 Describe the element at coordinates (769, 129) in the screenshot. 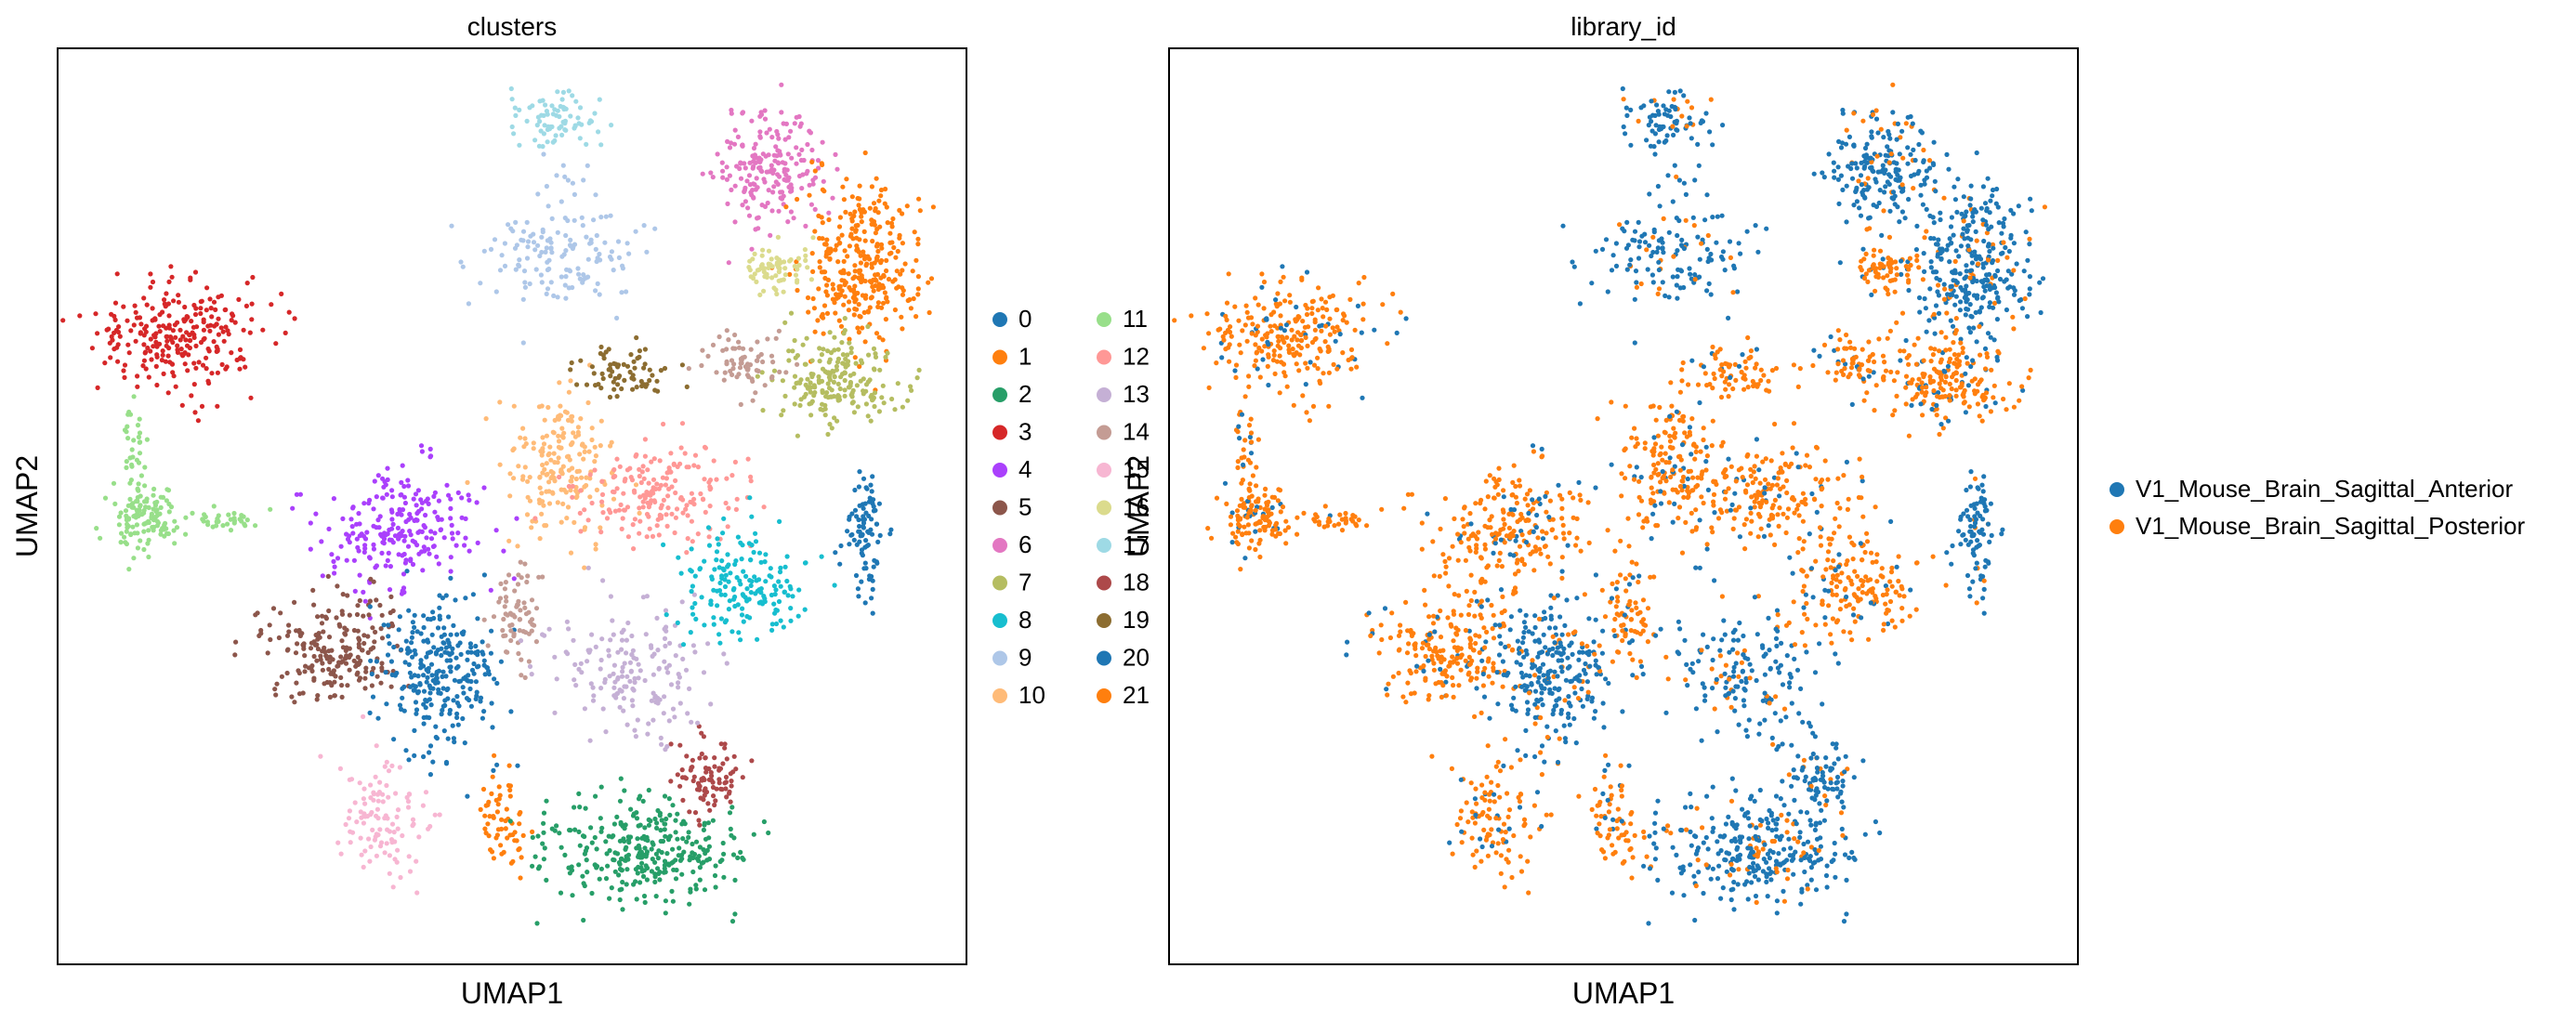

I see `cluster-6-point` at that location.